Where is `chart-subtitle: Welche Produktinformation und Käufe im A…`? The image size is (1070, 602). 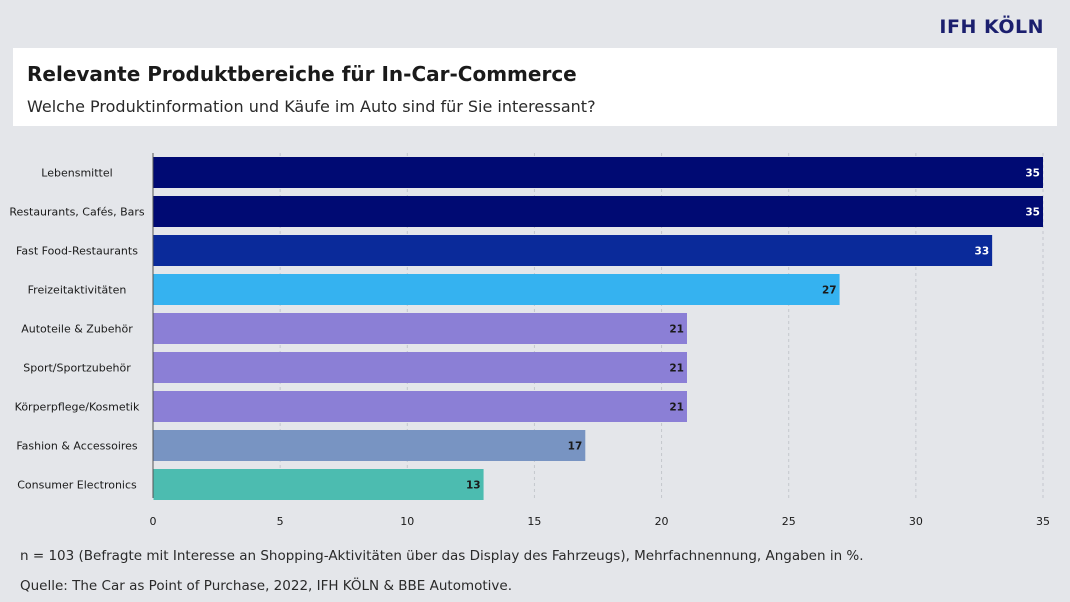
chart-subtitle: Welche Produktinformation und Käufe im A… is located at coordinates (311, 106).